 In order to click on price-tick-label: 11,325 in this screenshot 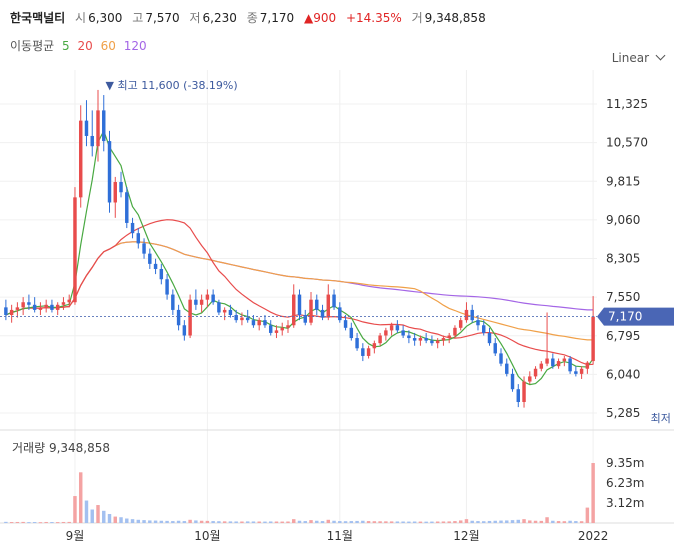, I will do `click(627, 104)`.